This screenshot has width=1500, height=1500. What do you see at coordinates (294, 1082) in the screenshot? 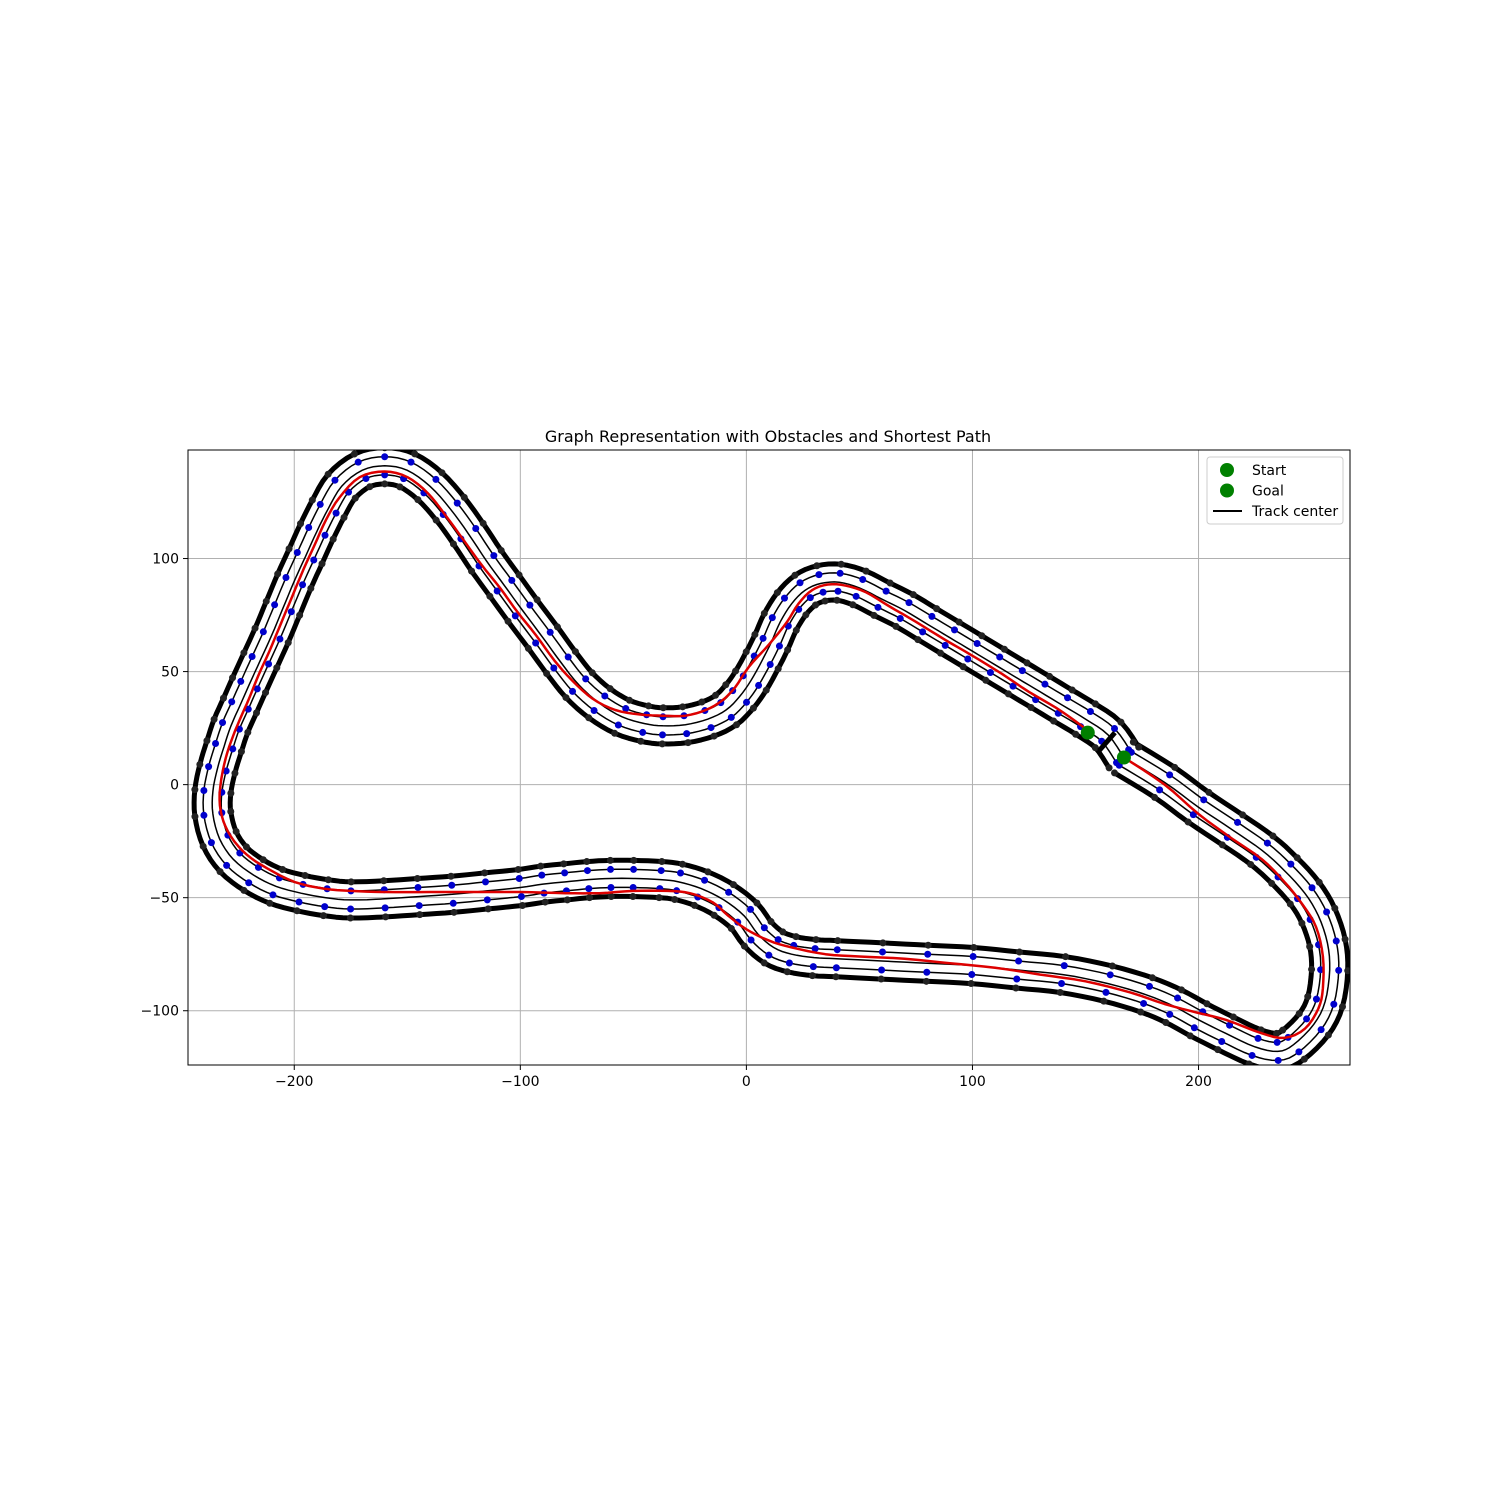
I see `x-tick-label: −200` at bounding box center [294, 1082].